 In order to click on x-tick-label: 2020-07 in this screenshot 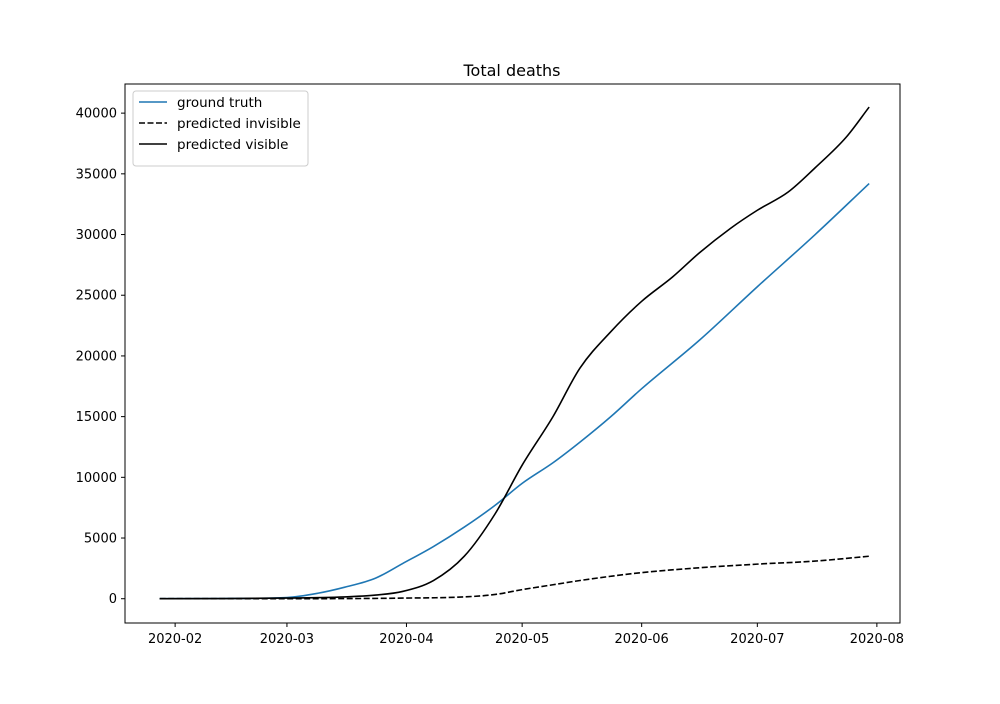, I will do `click(757, 639)`.